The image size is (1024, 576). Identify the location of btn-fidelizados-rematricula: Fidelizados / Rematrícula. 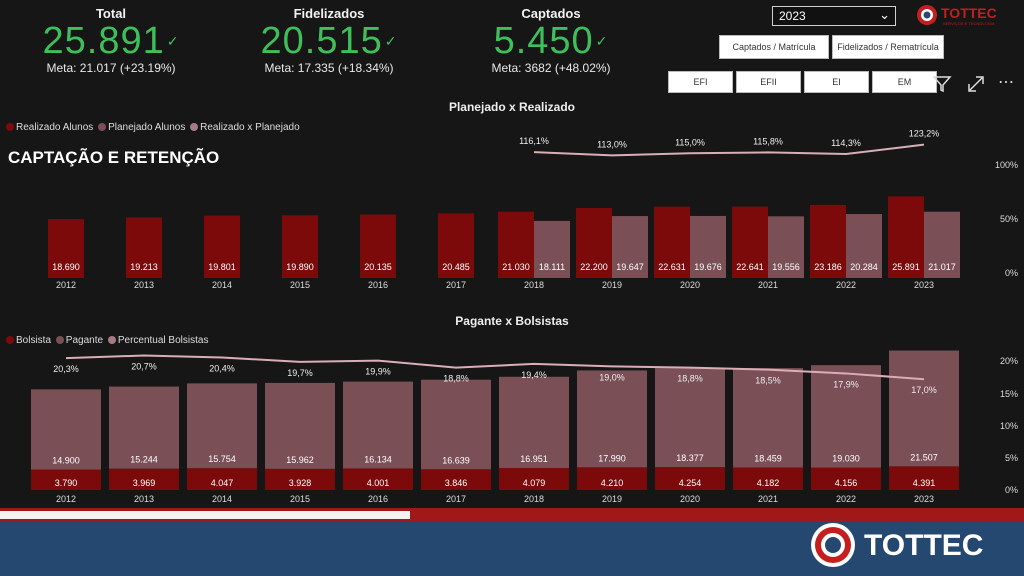
(888, 47).